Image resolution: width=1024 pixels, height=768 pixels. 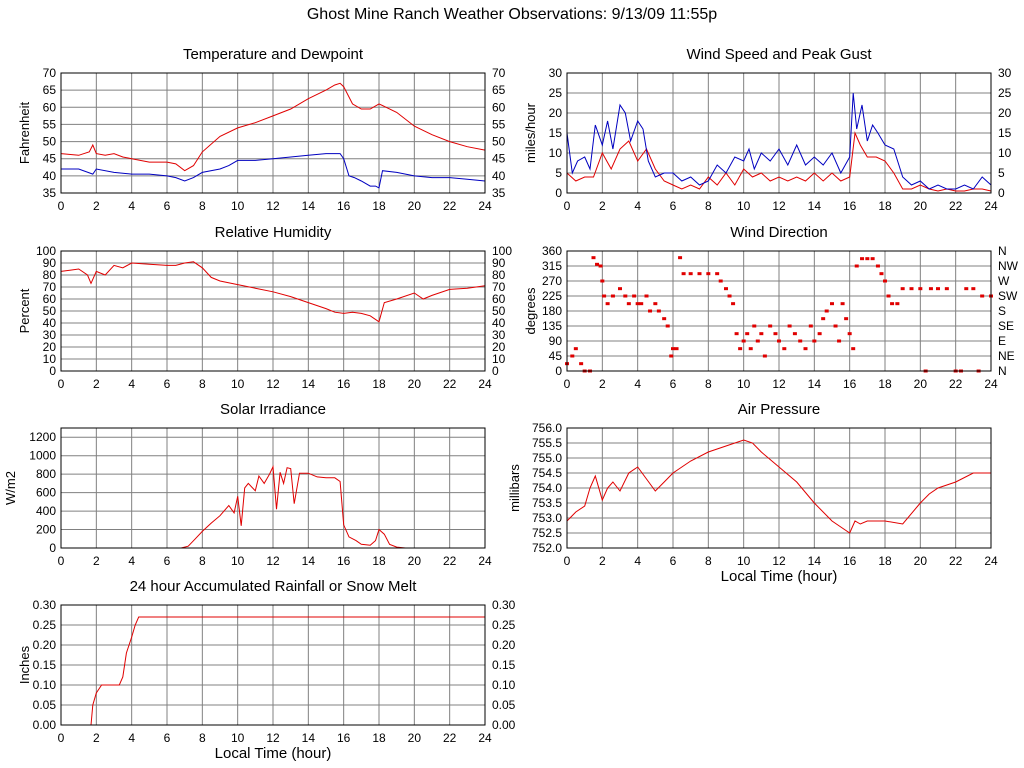 What do you see at coordinates (504, 665) in the screenshot?
I see `y-right-tick-label: 0.15` at bounding box center [504, 665].